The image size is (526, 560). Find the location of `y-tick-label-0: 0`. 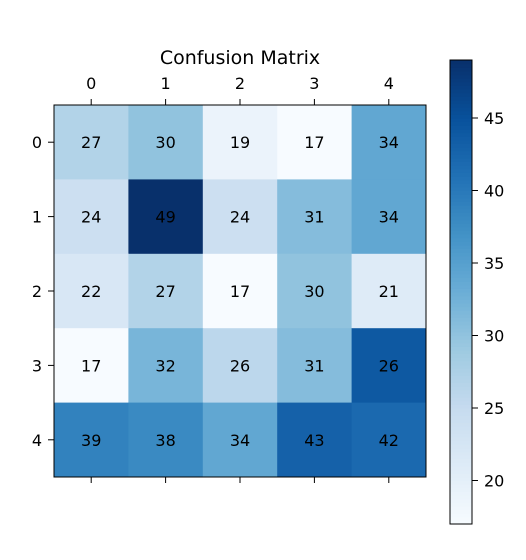

y-tick-label-0: 0 is located at coordinates (37, 142).